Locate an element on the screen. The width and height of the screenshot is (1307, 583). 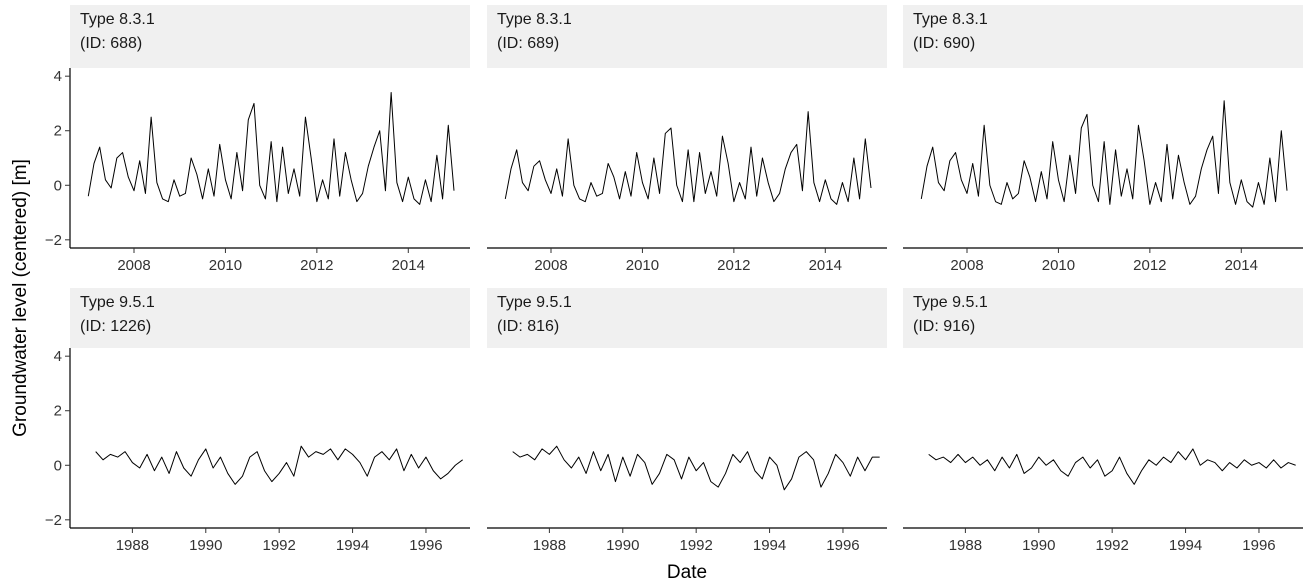
x-axis-title: Date is located at coordinates (687, 572).